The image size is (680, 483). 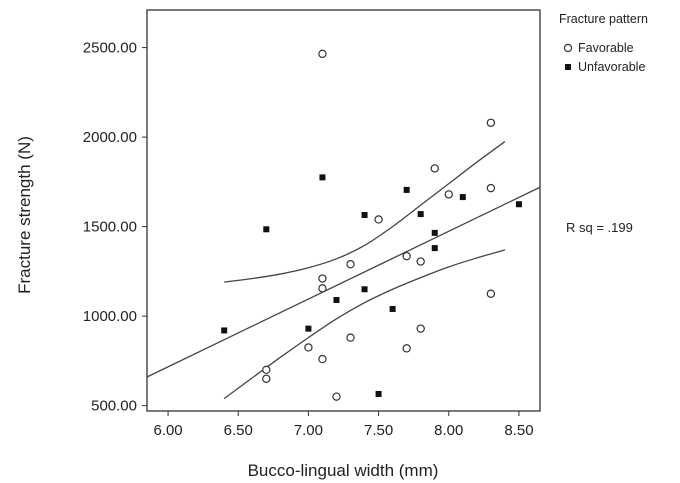 I want to click on r-squared-annotation: R sq = .199, so click(x=599, y=227).